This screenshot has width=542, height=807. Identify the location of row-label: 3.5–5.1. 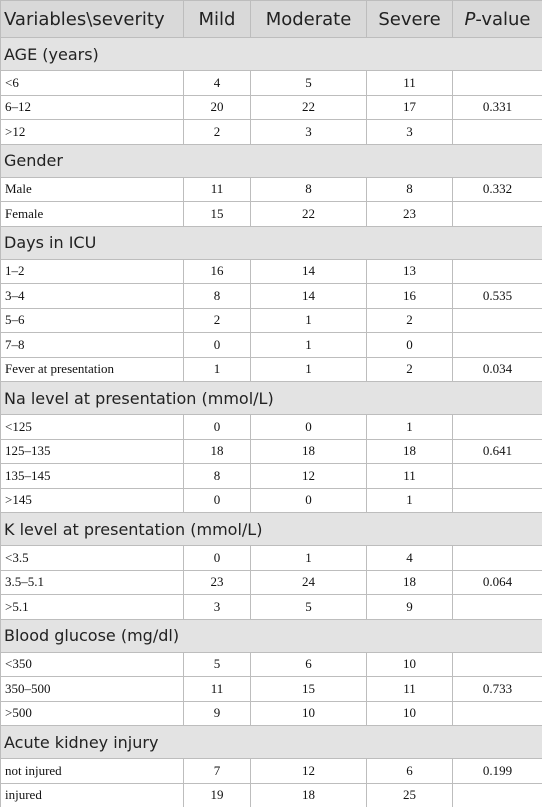
(92, 582).